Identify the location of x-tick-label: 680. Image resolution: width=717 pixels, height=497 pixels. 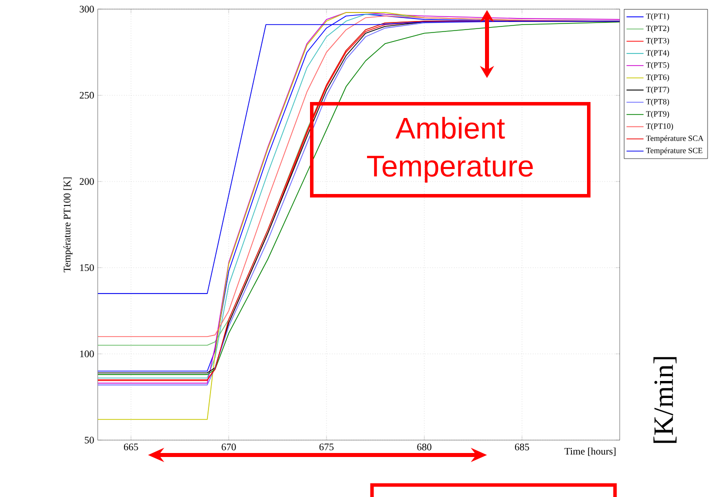
(424, 447).